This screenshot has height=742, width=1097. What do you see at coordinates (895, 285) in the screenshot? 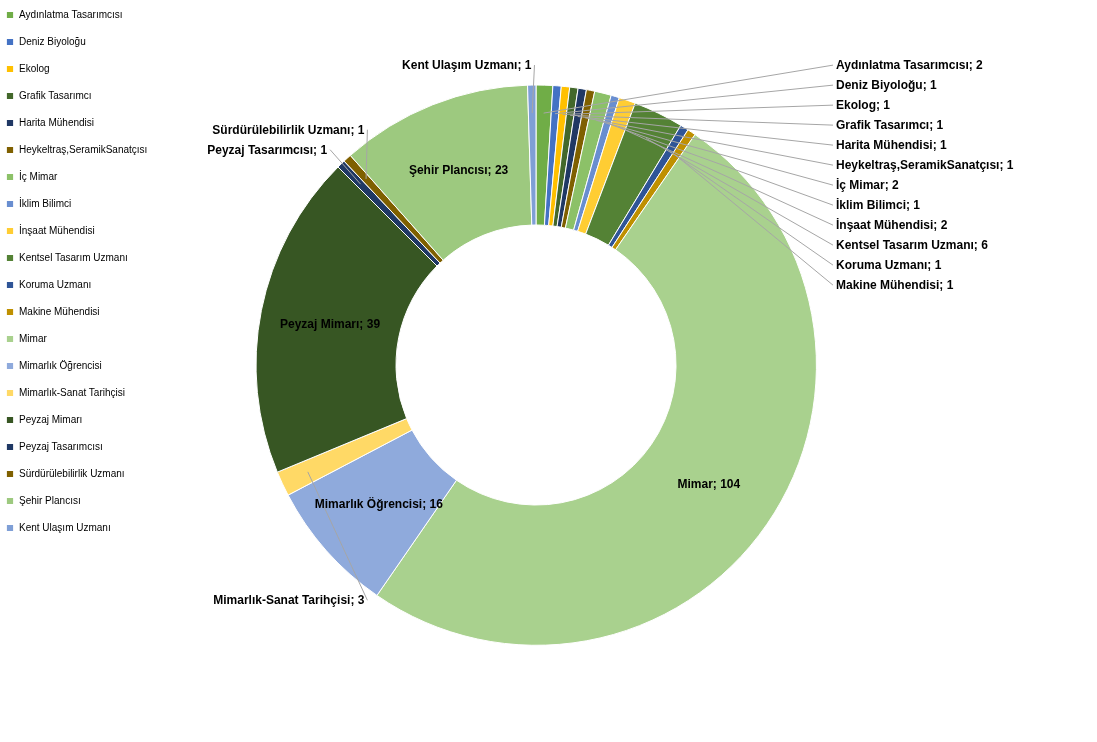
I see `data-label: Makine Mühendisi; 1` at bounding box center [895, 285].